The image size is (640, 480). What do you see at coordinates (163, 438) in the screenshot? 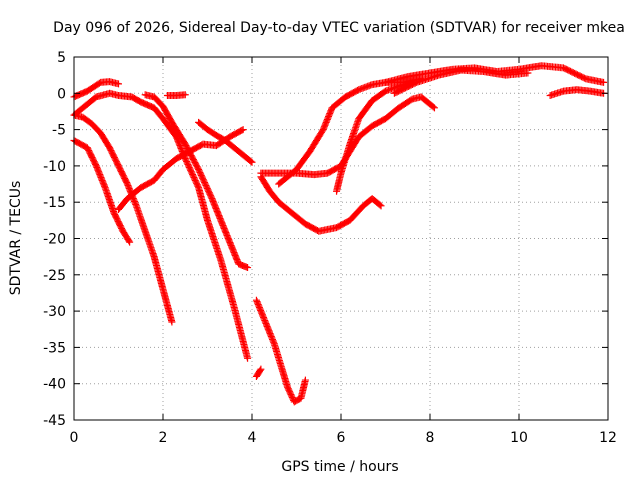
I see `x-tick-label: 2` at bounding box center [163, 438].